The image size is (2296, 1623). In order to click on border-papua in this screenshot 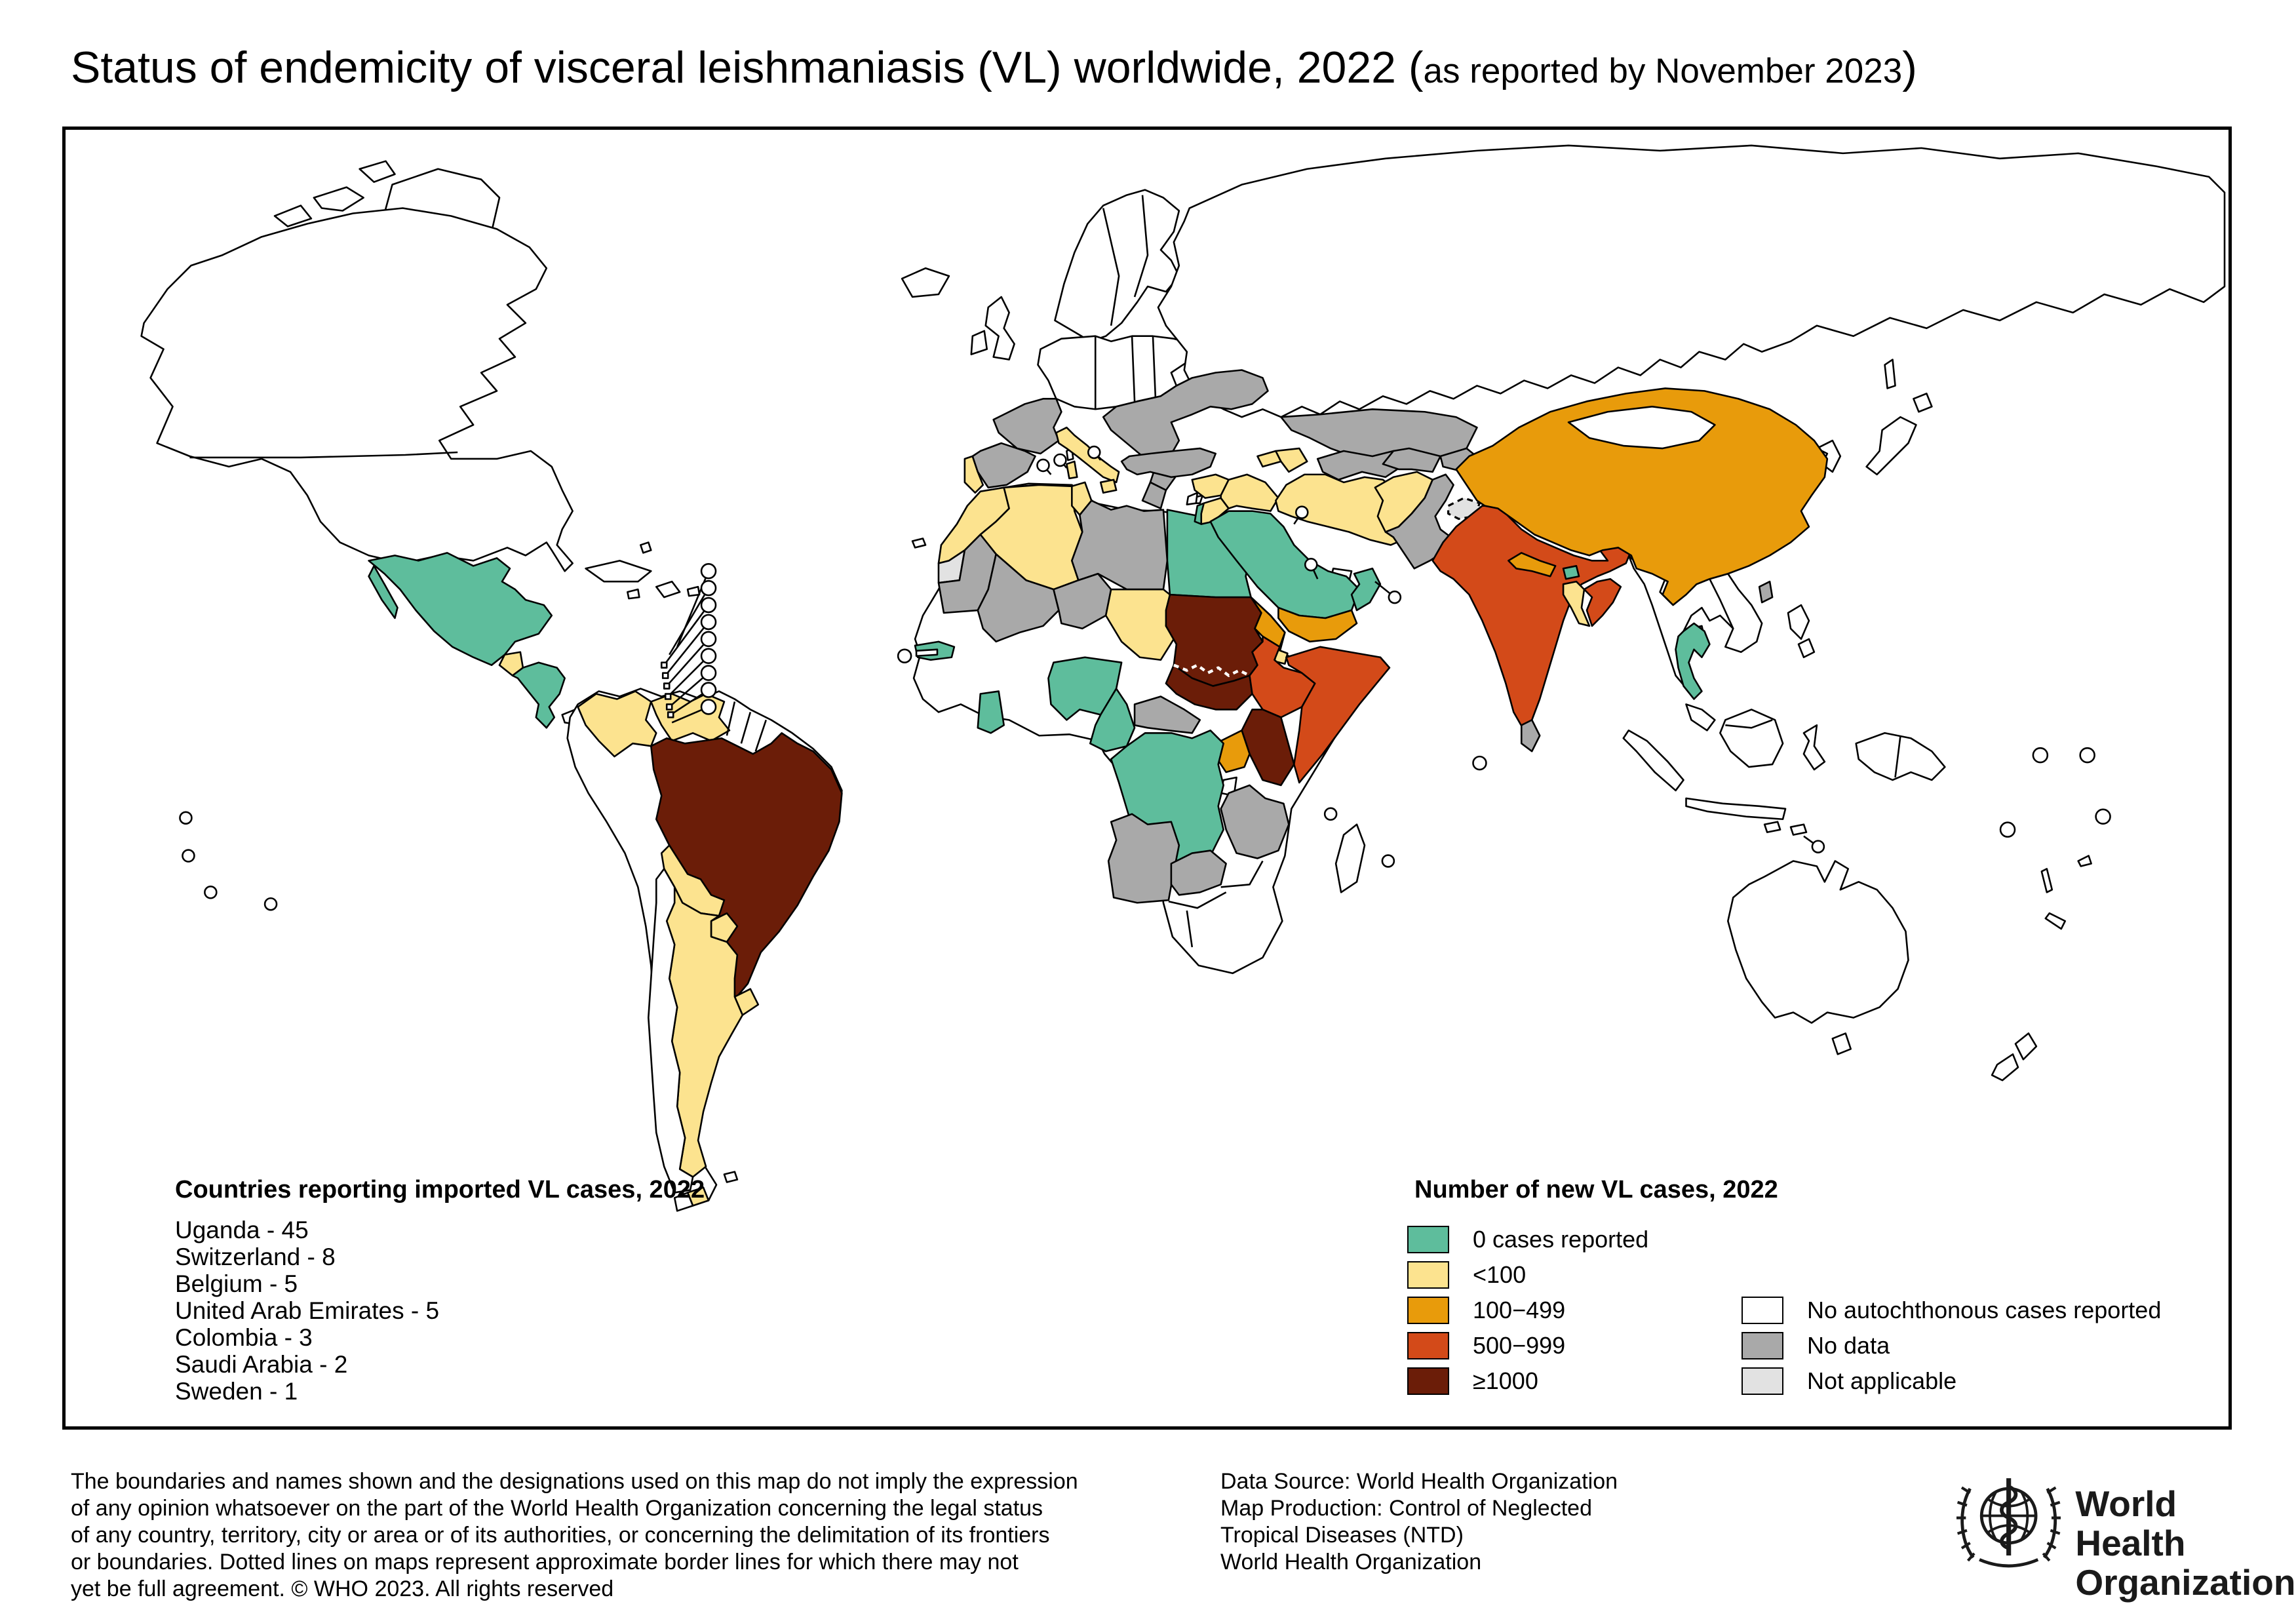, I will do `click(1897, 756)`.